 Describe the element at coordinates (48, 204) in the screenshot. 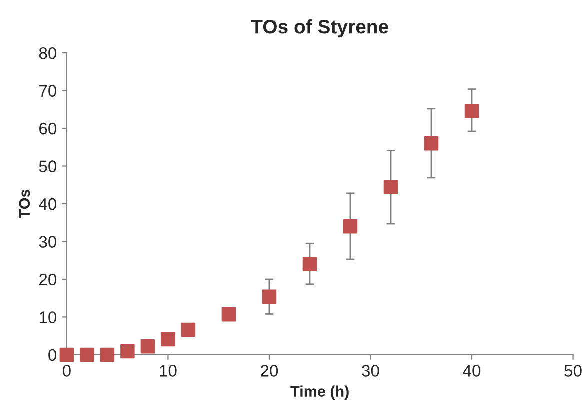

I see `y-tick-label: 40` at that location.